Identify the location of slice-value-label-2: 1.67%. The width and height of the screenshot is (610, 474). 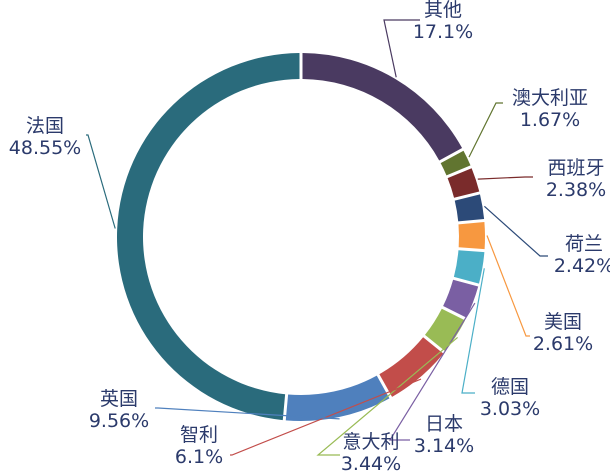
(550, 120).